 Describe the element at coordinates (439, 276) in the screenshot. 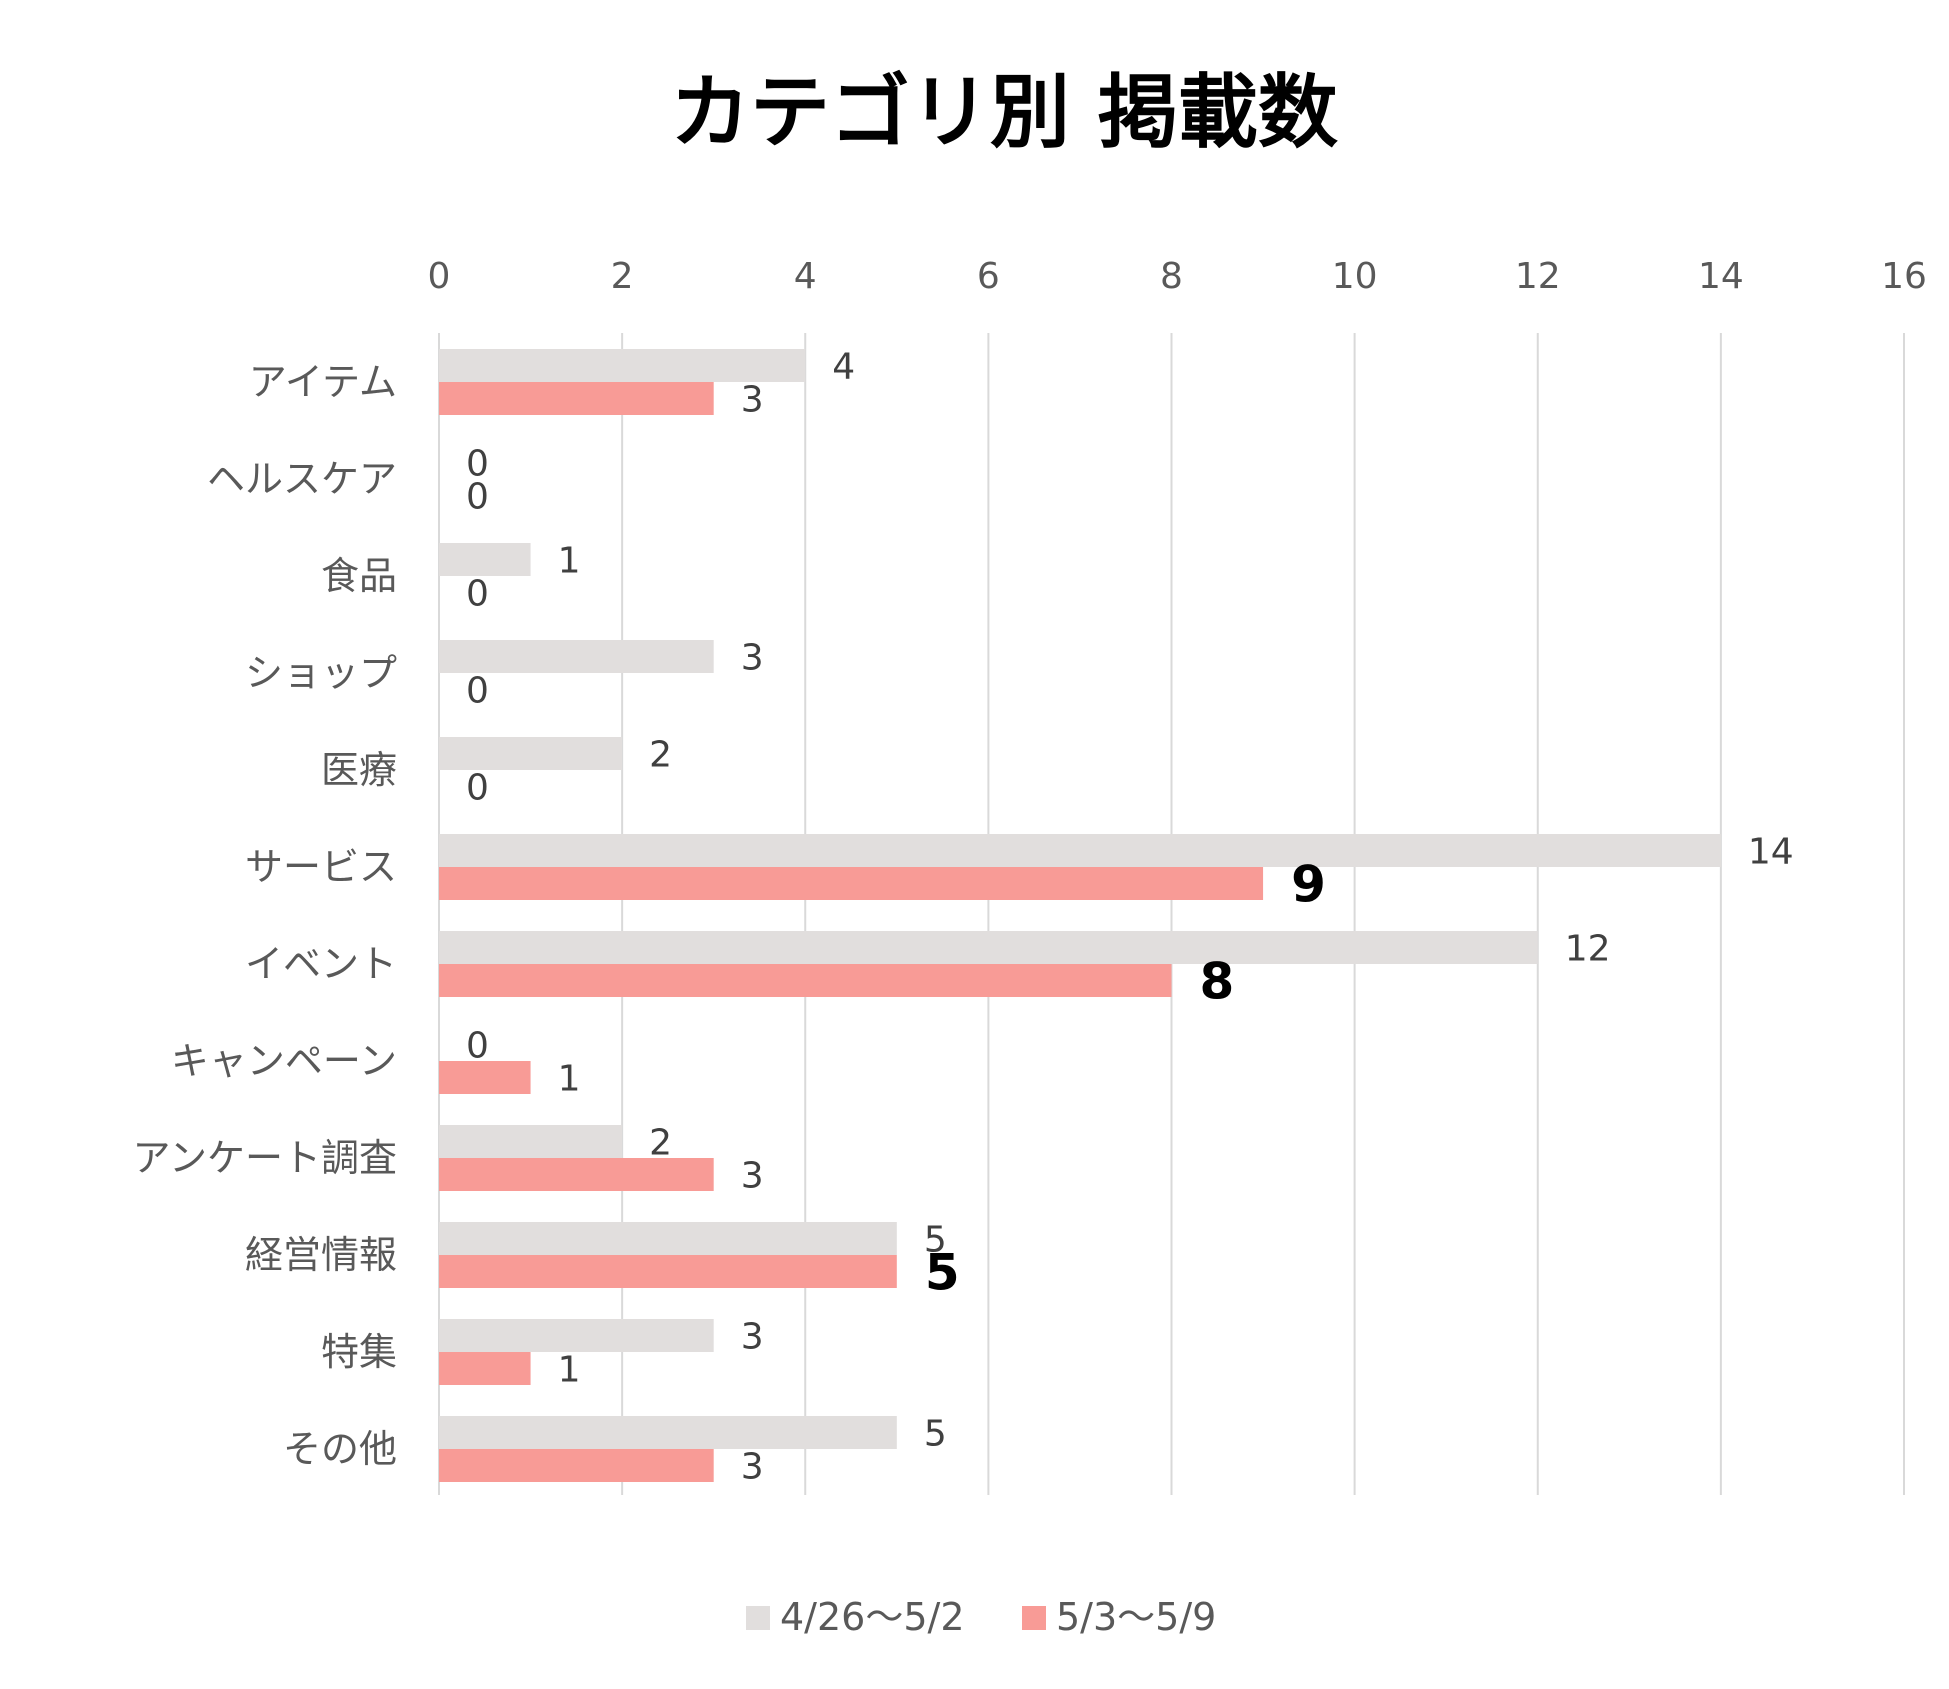

I see `x-tick-label: 0` at that location.